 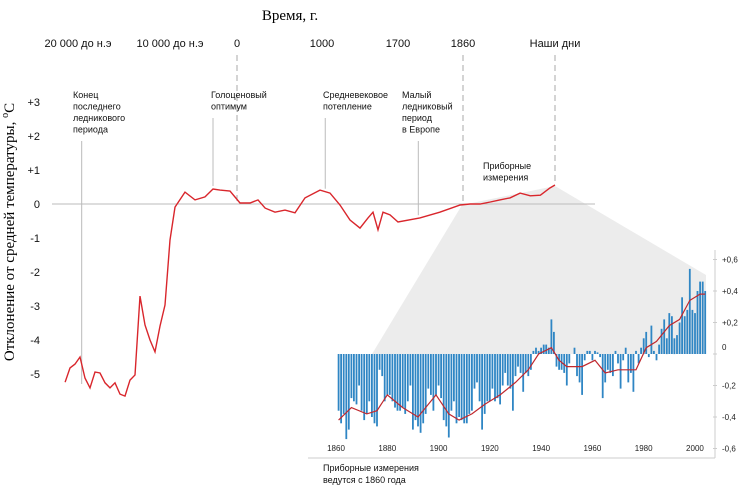 What do you see at coordinates (505, 178) in the screenshot?
I see `annotation-text: измерения` at bounding box center [505, 178].